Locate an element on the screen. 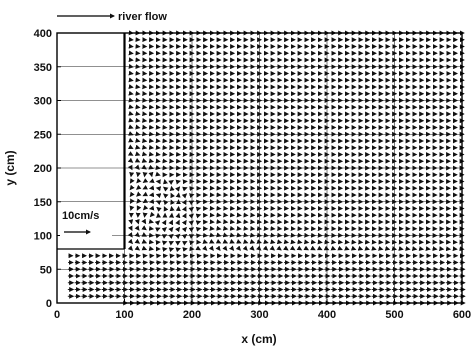 Image resolution: width=474 pixels, height=347 pixels. x-axis-title: x (cm) is located at coordinates (258, 339).